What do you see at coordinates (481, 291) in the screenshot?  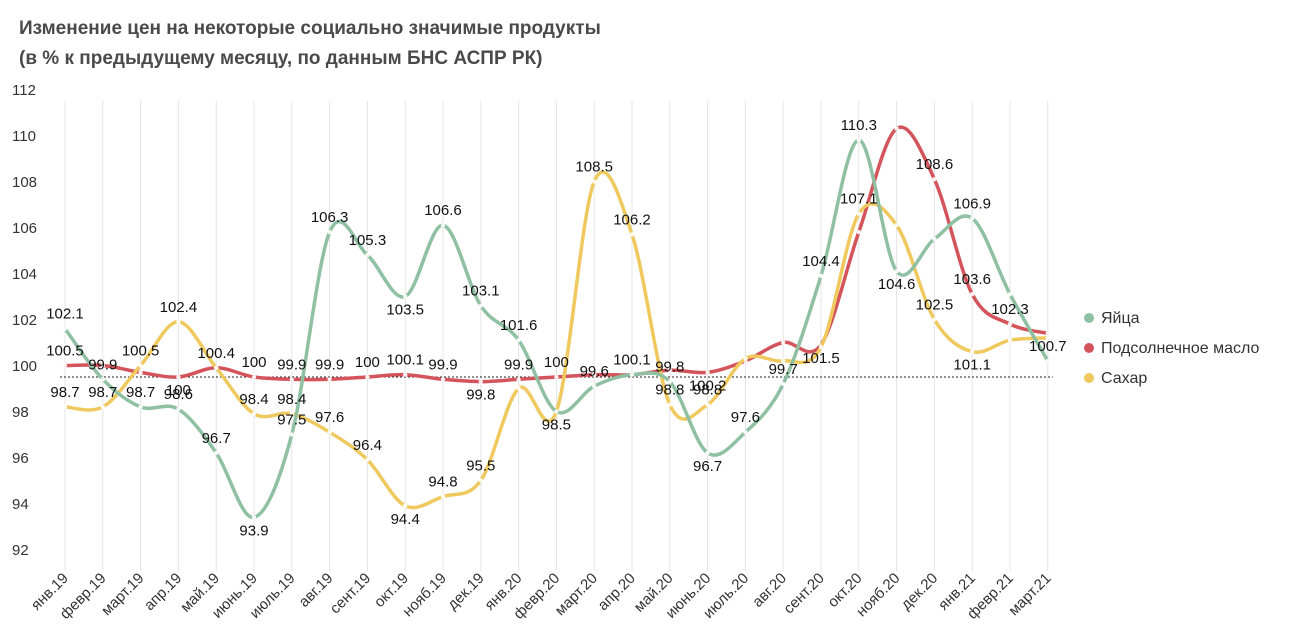 I see `data-label: 103.1` at bounding box center [481, 291].